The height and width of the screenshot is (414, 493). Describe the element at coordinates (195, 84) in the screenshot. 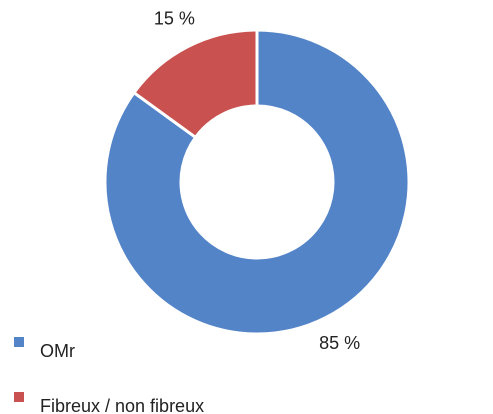

I see `donut-slice` at that location.